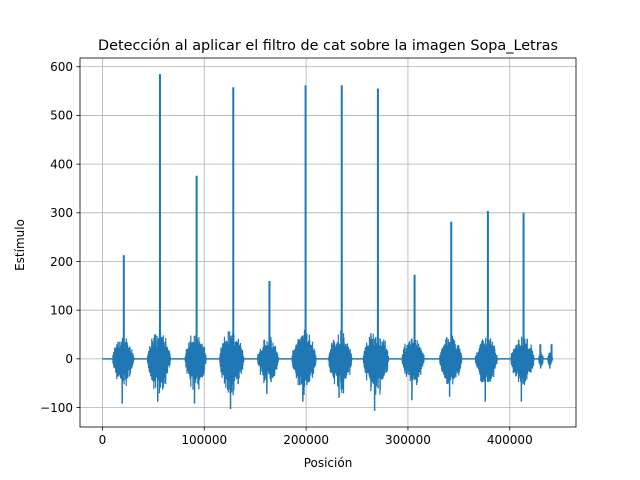  I want to click on y-tick-label: 500, so click(61, 116).